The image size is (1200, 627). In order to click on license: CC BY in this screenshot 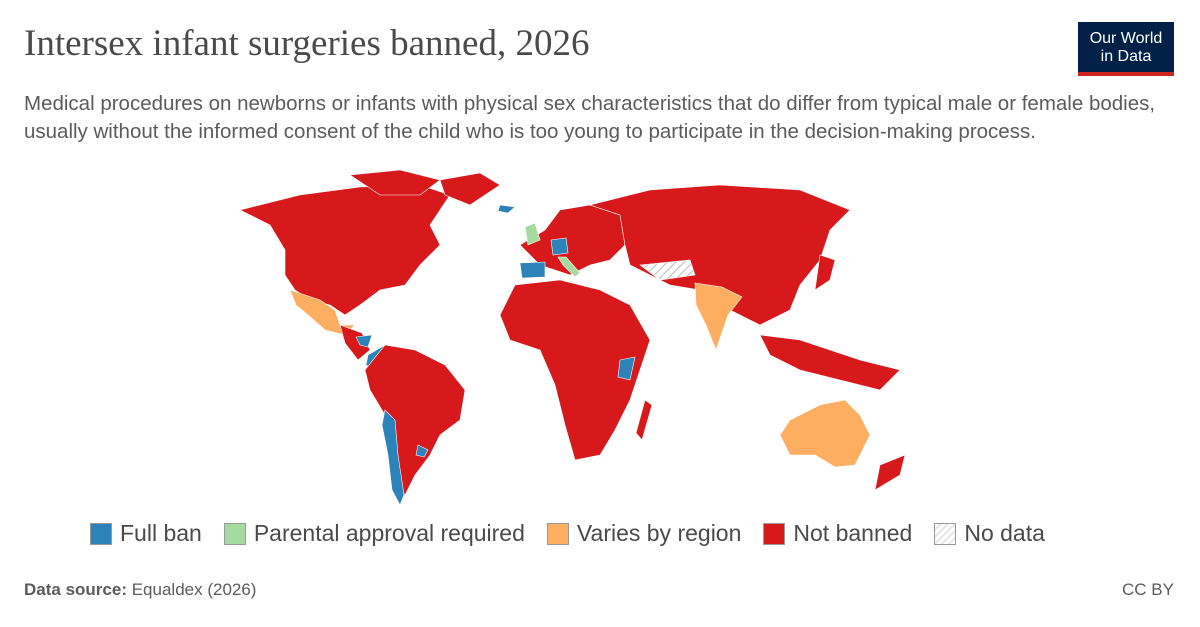, I will do `click(1148, 589)`.